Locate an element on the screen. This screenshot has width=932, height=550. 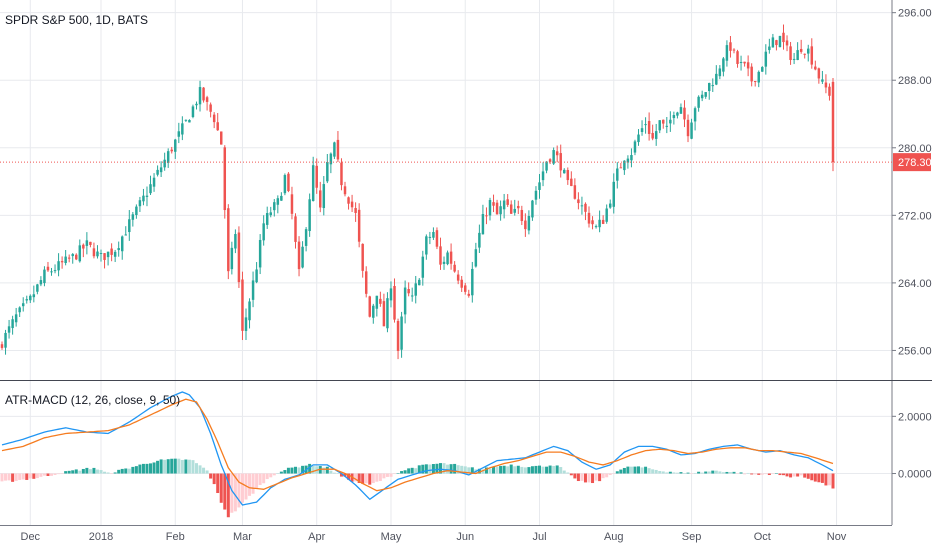
x-tick-label: Sep is located at coordinates (692, 537).